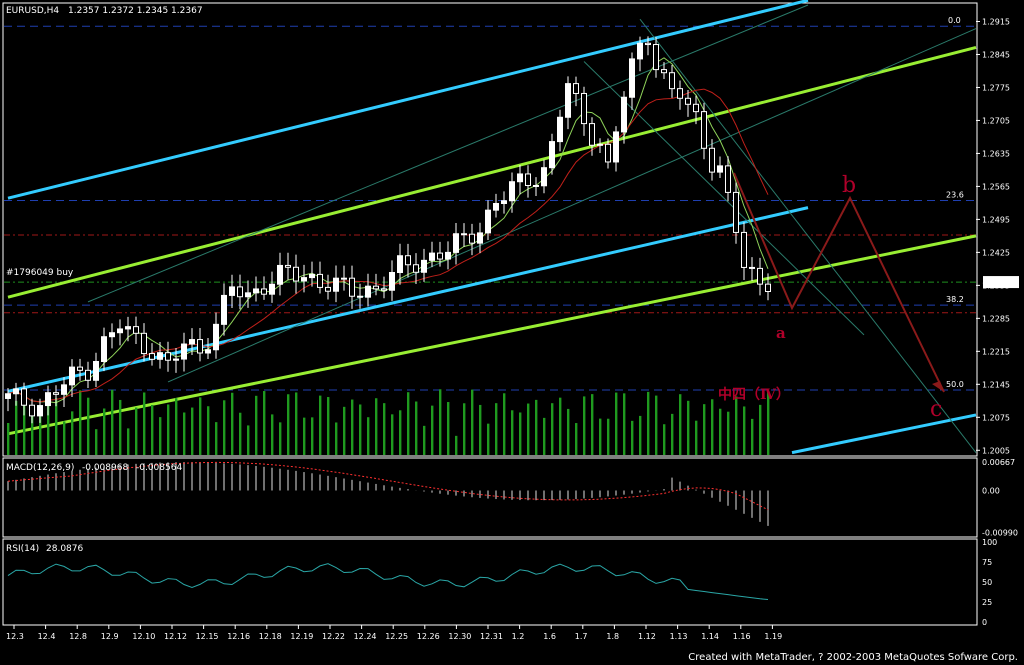 The height and width of the screenshot is (665, 1024). What do you see at coordinates (581, 636) in the screenshot?
I see `x-tick-label: 1.7` at bounding box center [581, 636].